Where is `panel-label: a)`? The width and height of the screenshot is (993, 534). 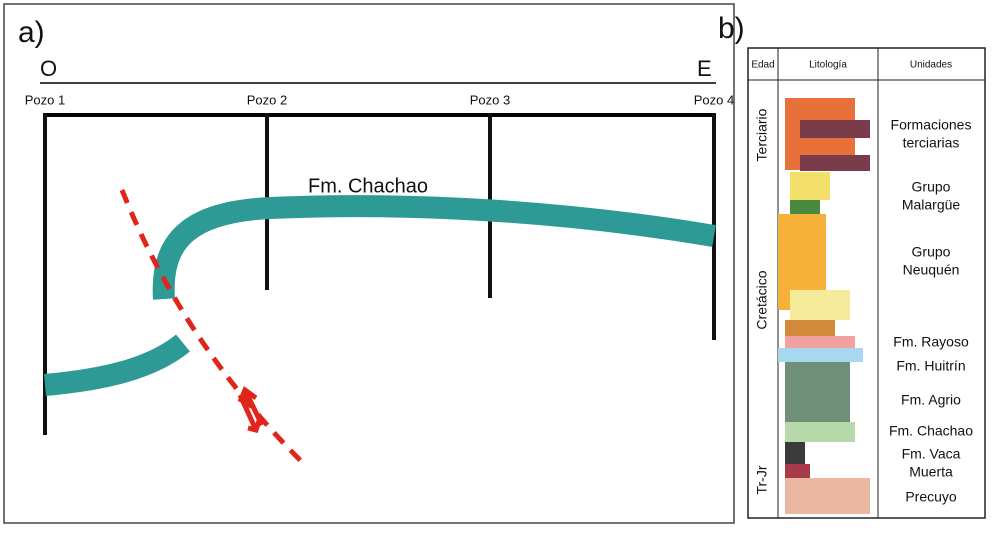 panel-label: a) is located at coordinates (31, 32).